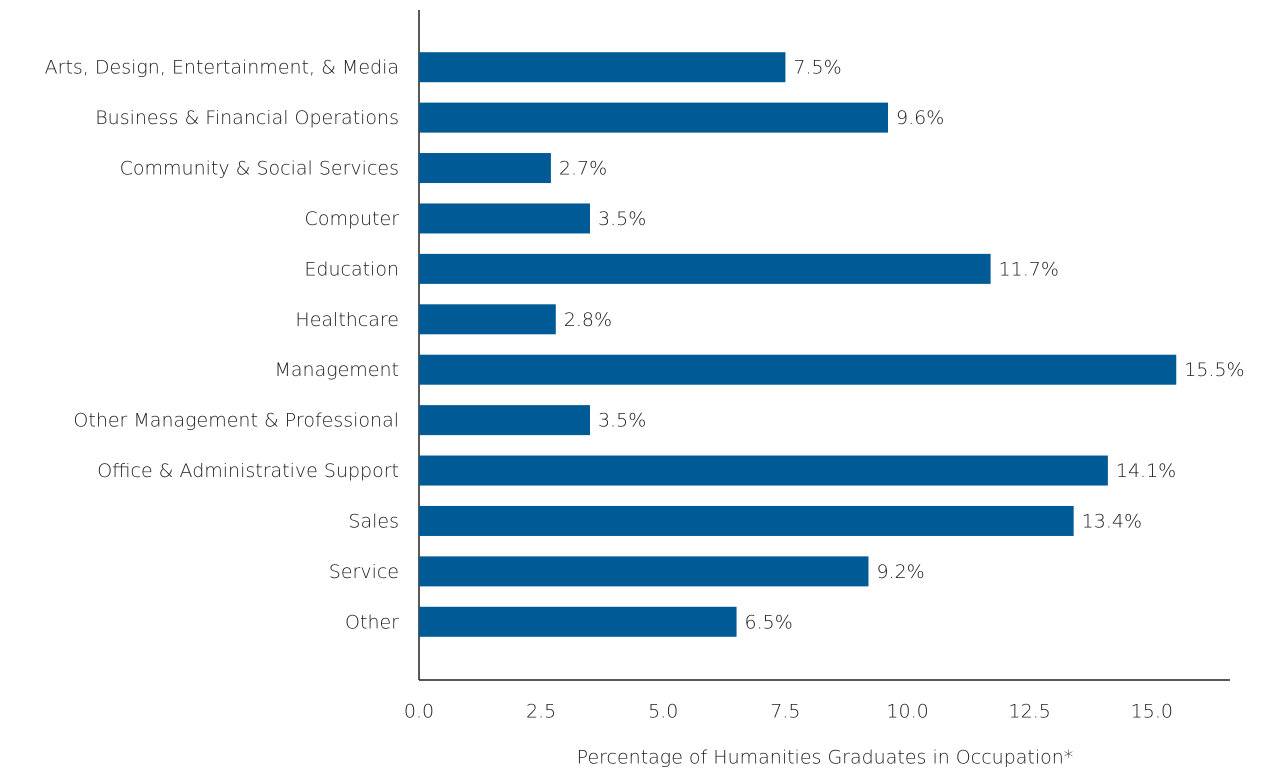 This screenshot has width=1268, height=772. I want to click on value-label: 2.7%, so click(583, 169).